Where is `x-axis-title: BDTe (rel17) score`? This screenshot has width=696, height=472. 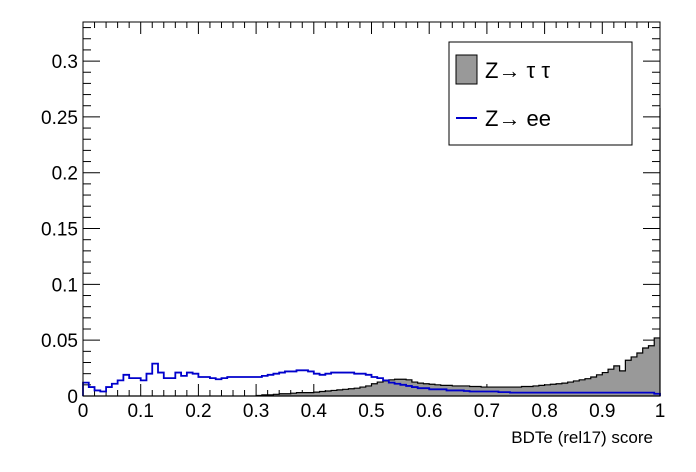 x-axis-title: BDTe (rel17) score is located at coordinates (582, 437).